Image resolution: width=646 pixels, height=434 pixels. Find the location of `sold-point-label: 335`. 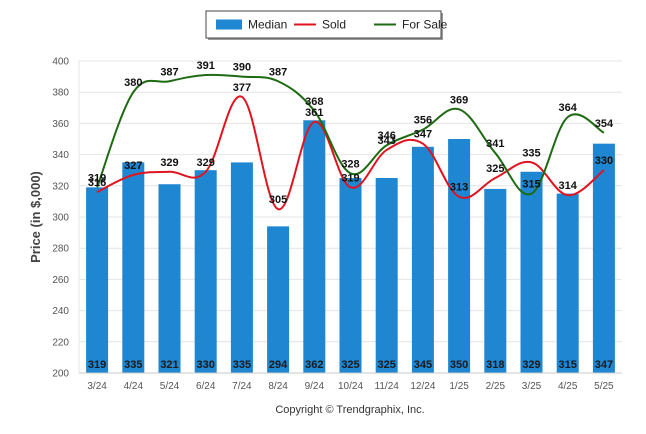

sold-point-label: 335 is located at coordinates (531, 153).